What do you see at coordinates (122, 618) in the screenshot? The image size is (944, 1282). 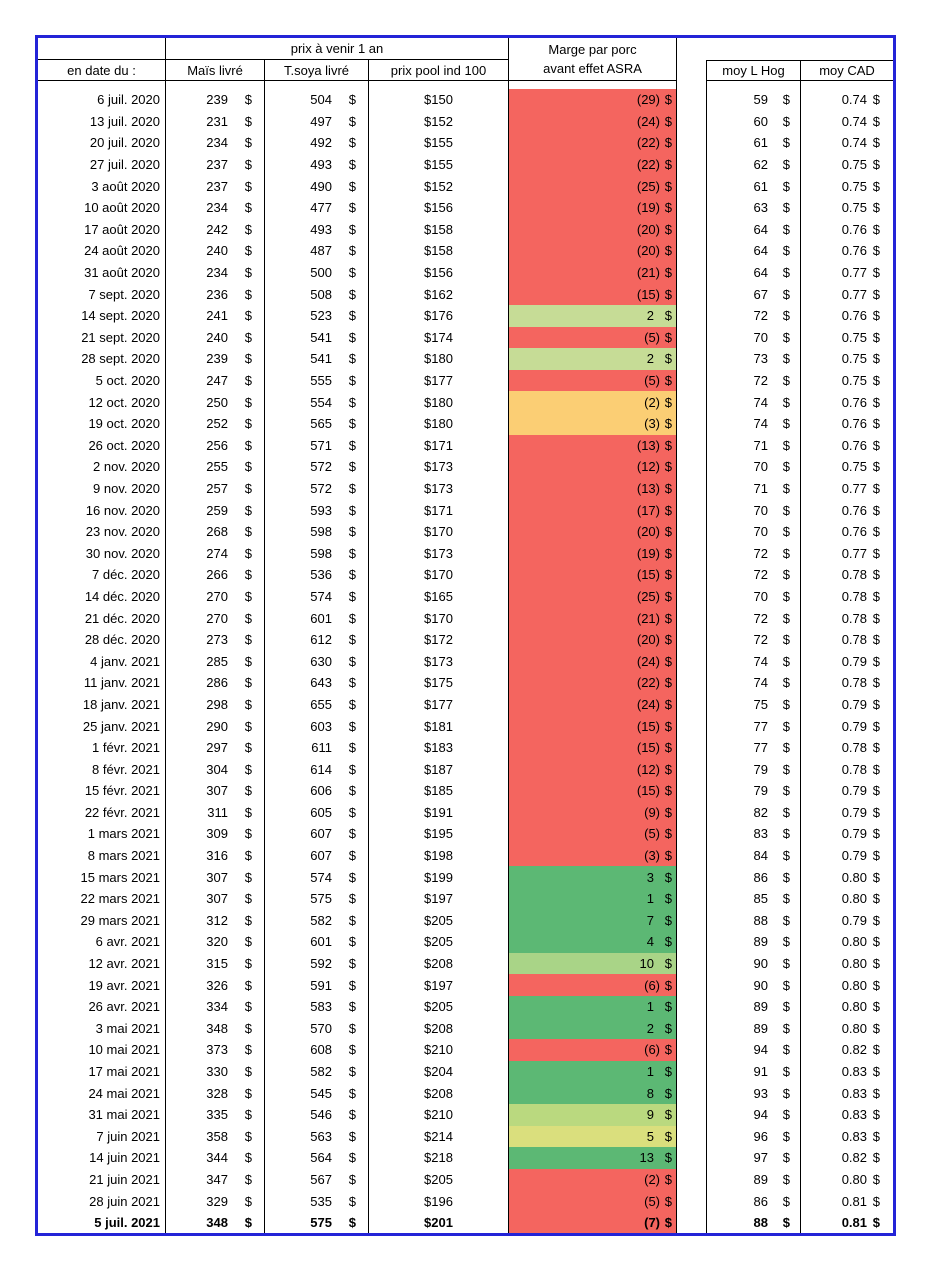 I see `date-value: 21 déc. 2020` at bounding box center [122, 618].